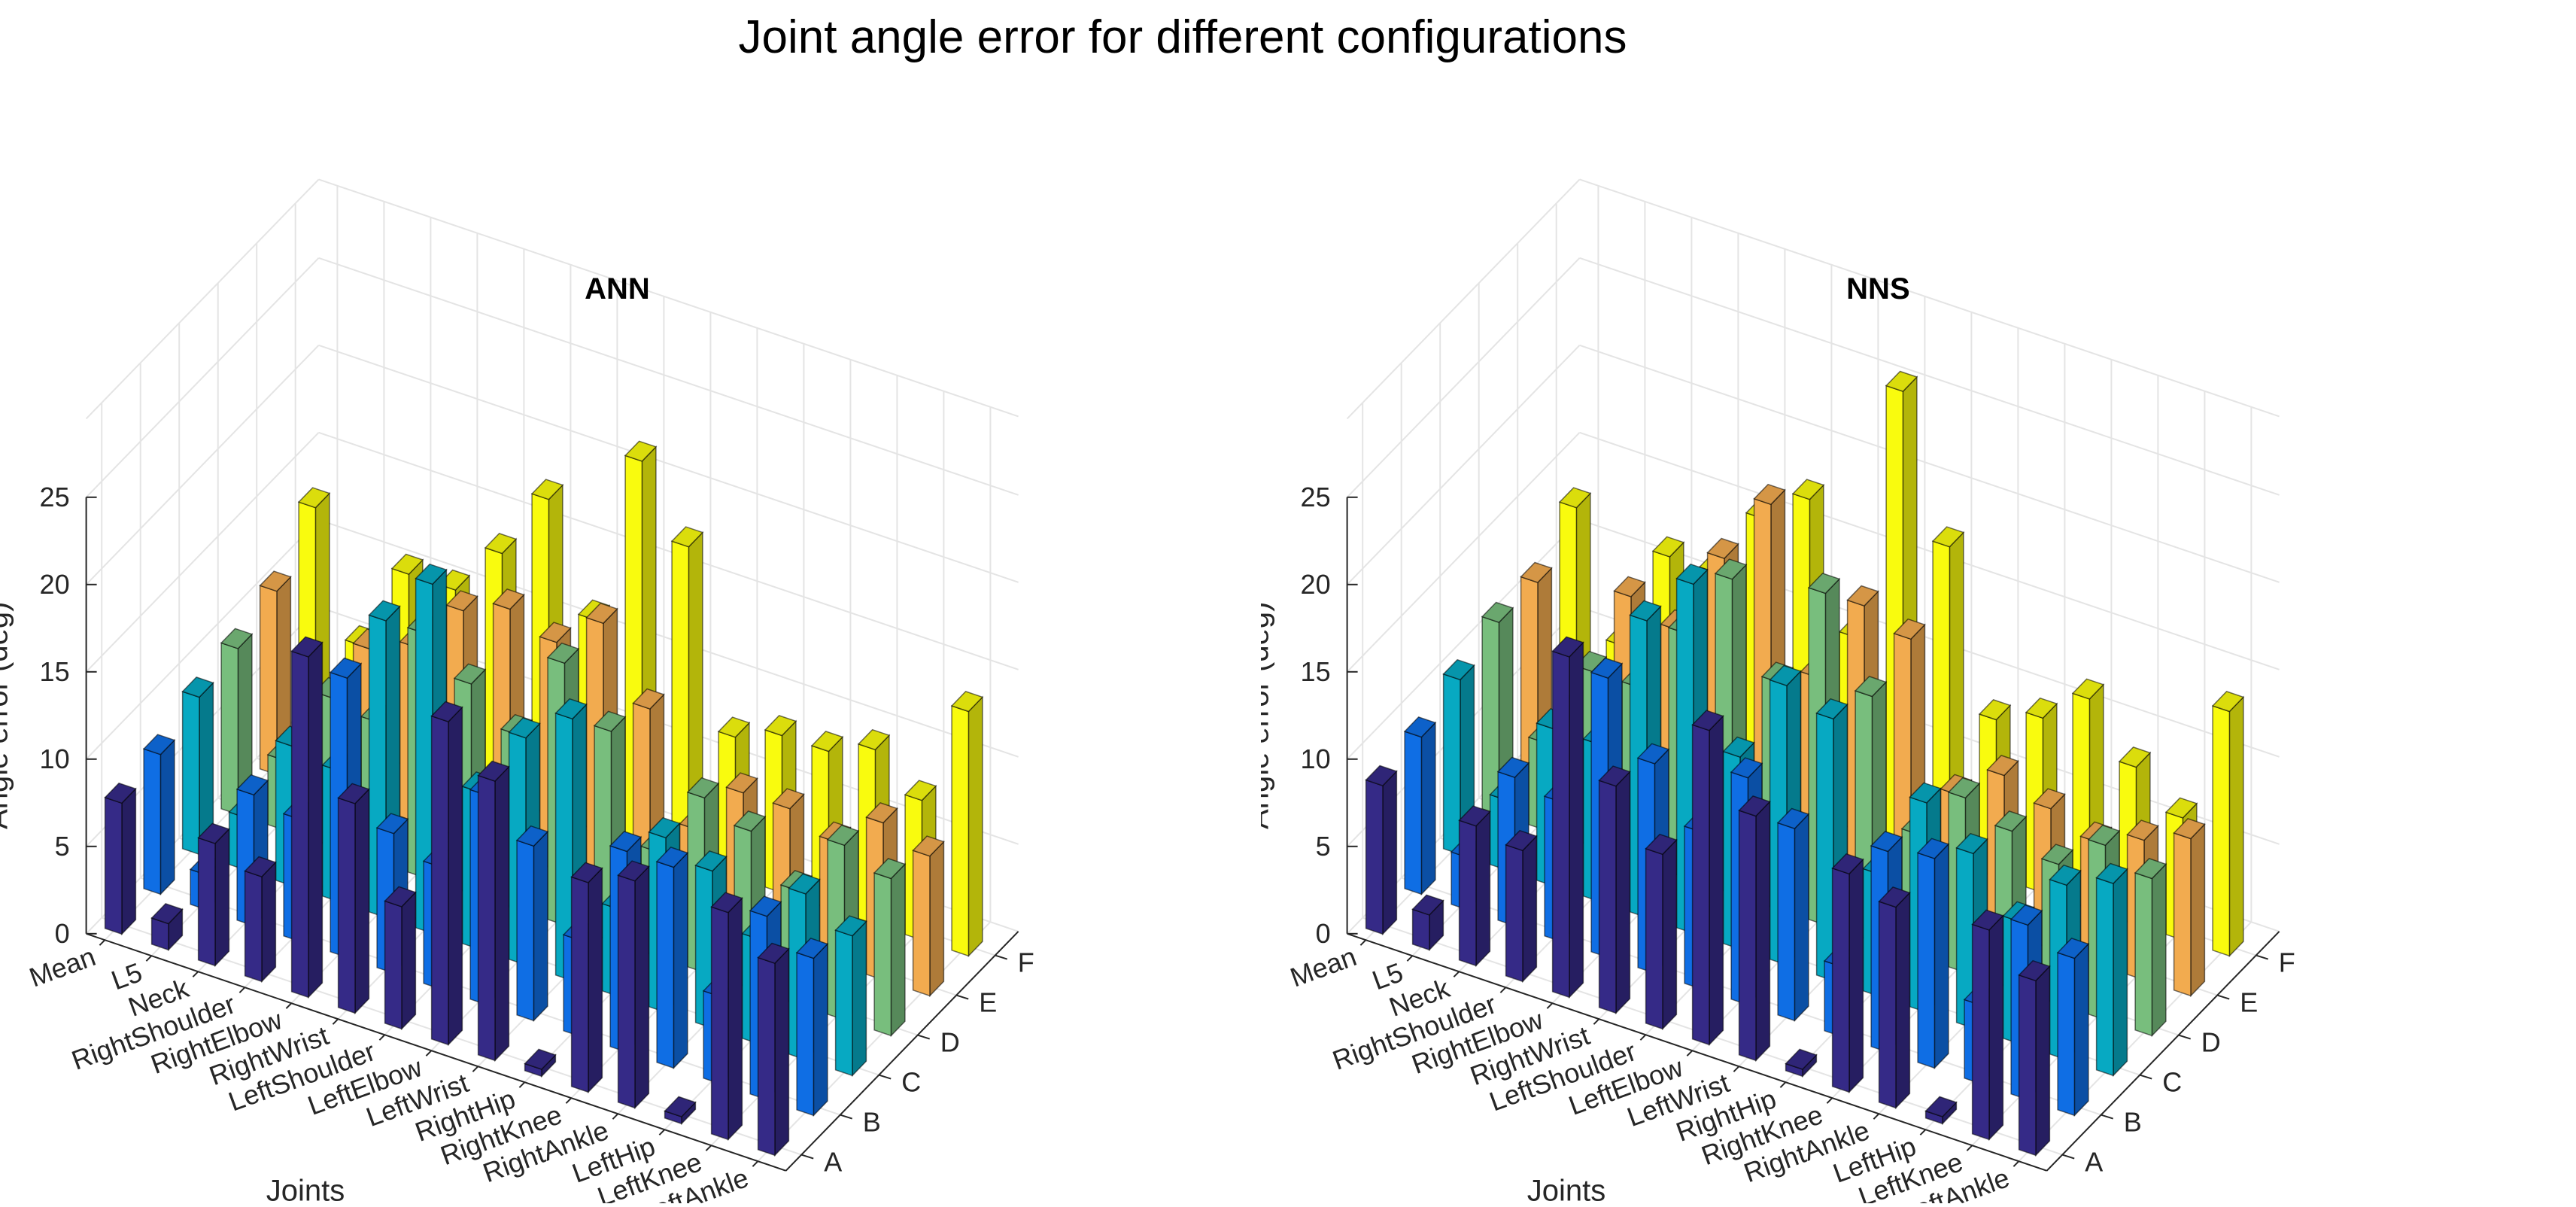 The height and width of the screenshot is (1207, 2576). Describe the element at coordinates (1614, 890) in the screenshot. I see `bar-nns-rightwrist-a` at that location.